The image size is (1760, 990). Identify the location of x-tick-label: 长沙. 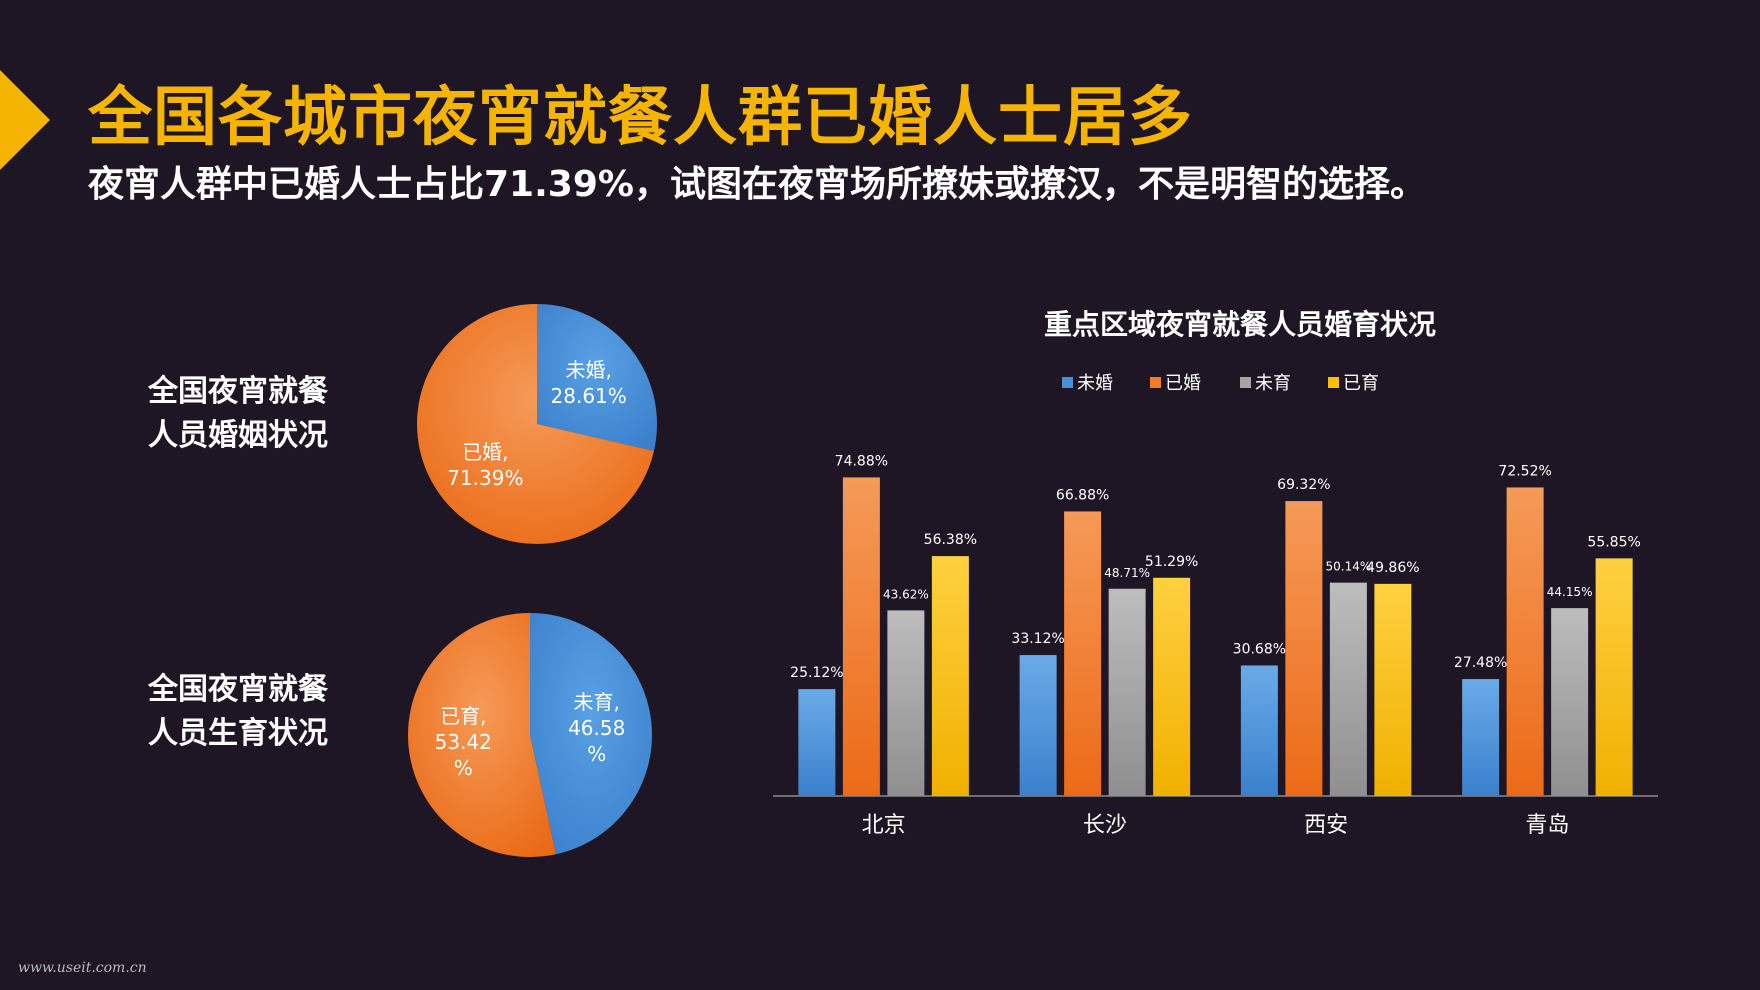
(1105, 825).